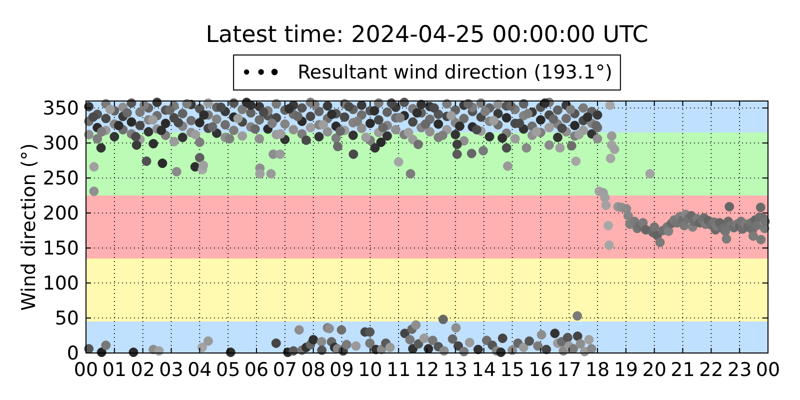 The image size is (800, 400). What do you see at coordinates (29, 227) in the screenshot?
I see `y-axis-title: Wind direction (°)` at bounding box center [29, 227].